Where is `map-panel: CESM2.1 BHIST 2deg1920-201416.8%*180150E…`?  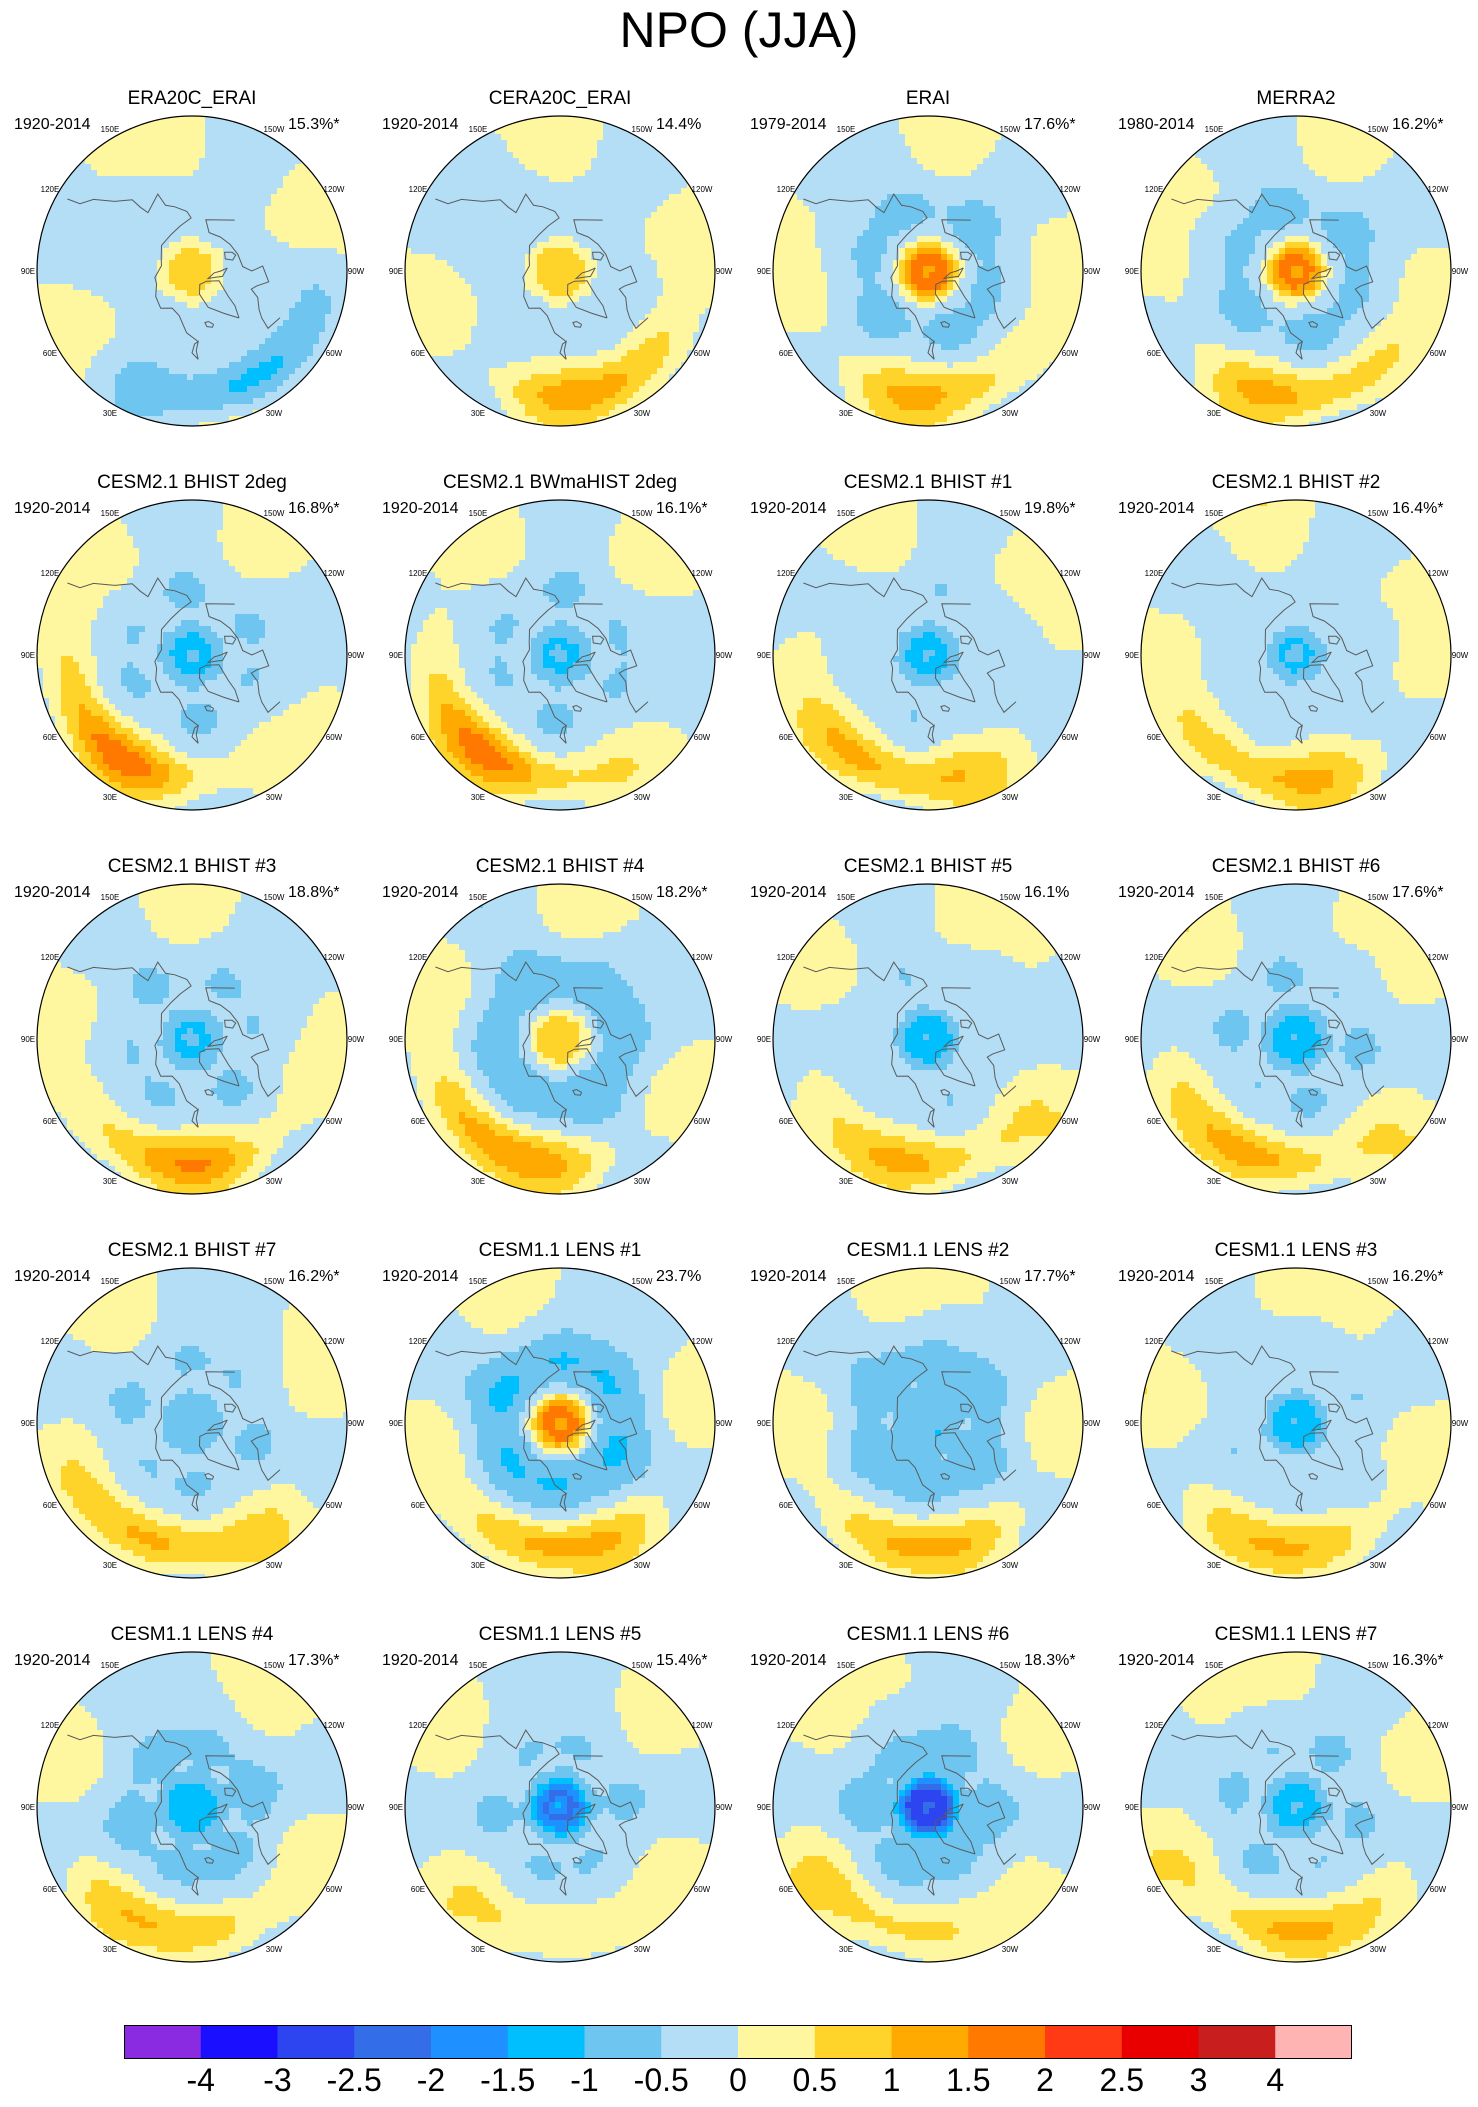 map-panel: CESM2.1 BHIST 2deg1920-201416.8%*180150E… is located at coordinates (192, 657).